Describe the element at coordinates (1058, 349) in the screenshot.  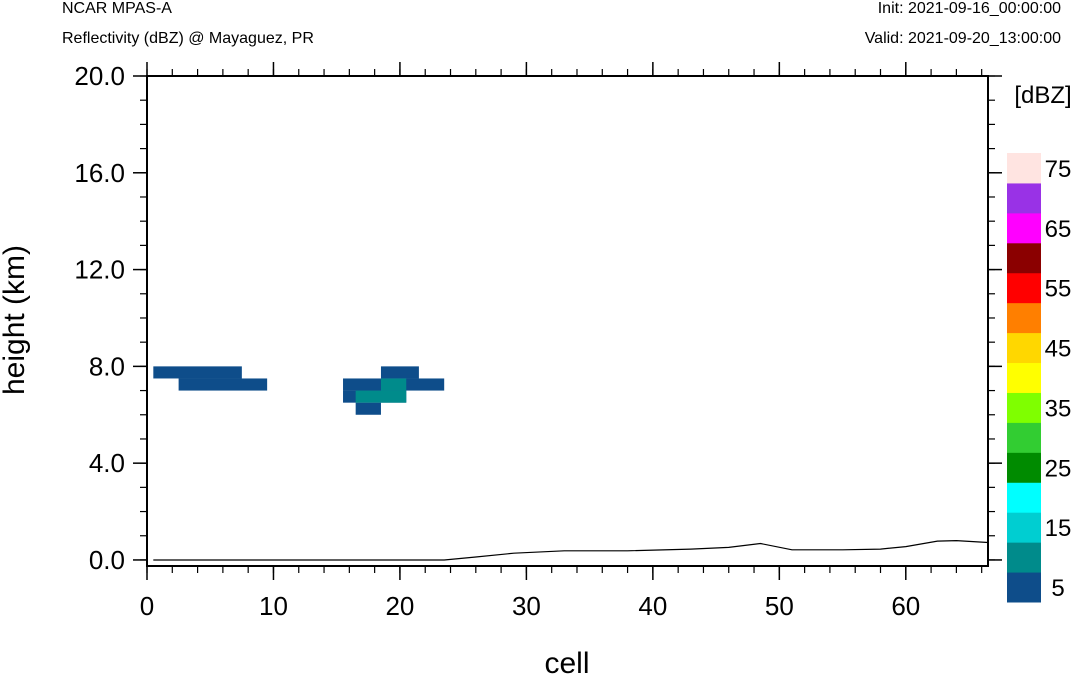
I see `colorbar-tick-label: 45` at that location.